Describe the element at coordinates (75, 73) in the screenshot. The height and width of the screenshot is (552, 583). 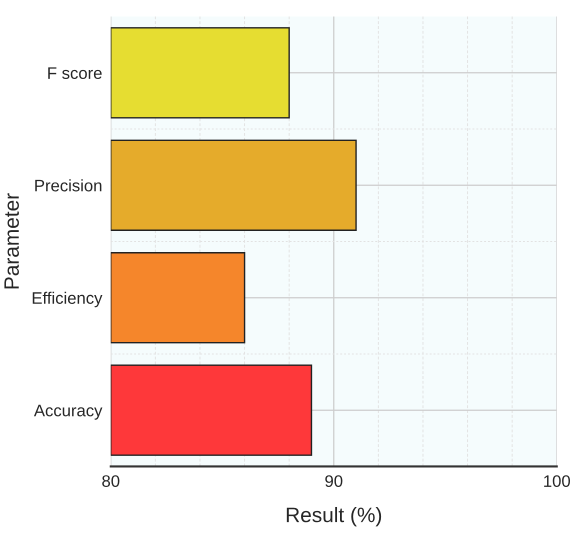
I see `y-tick-label: F score` at that location.